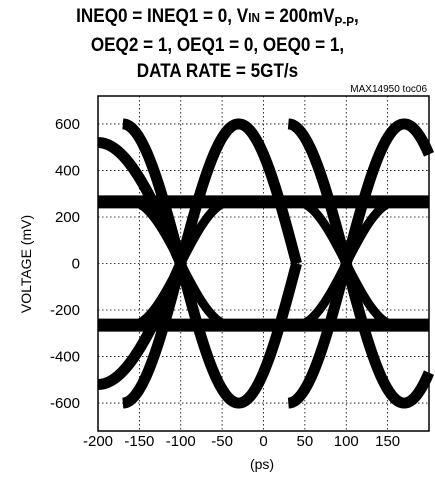 The height and width of the screenshot is (487, 435). Describe the element at coordinates (346, 441) in the screenshot. I see `x-tick-label: 100` at that location.